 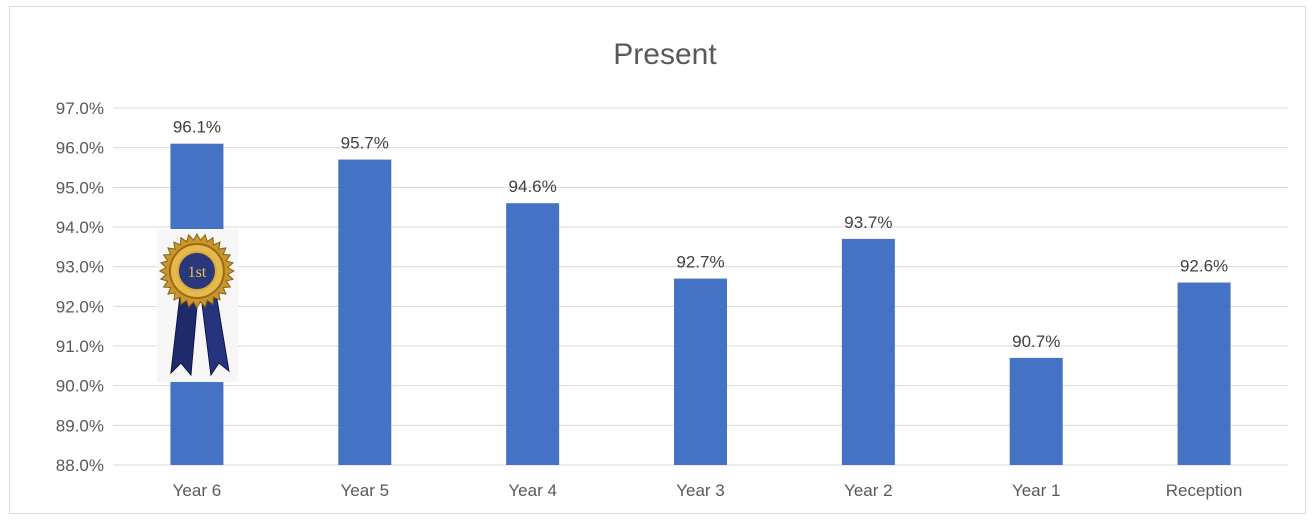 I want to click on first-place-badge: 1st, so click(x=197, y=305).